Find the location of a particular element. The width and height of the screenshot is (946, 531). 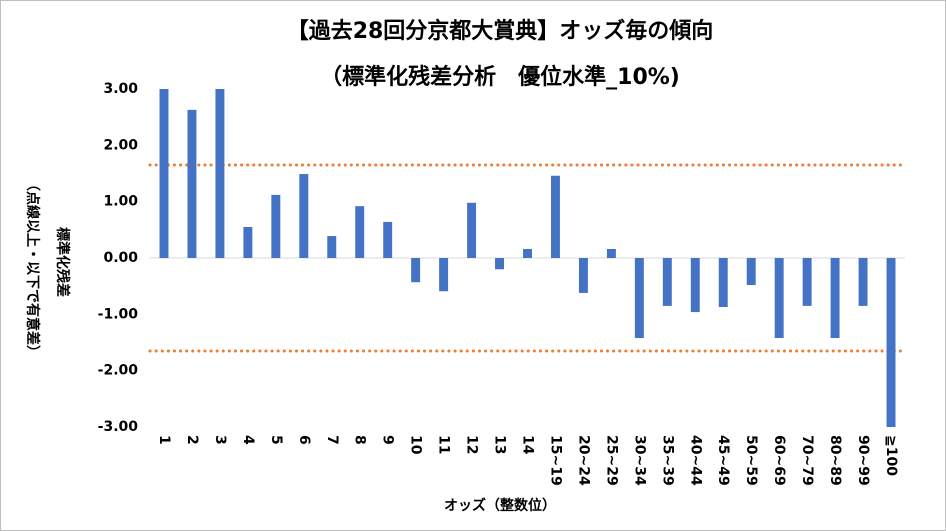

y-tick-label: -3.00 is located at coordinates (118, 427).